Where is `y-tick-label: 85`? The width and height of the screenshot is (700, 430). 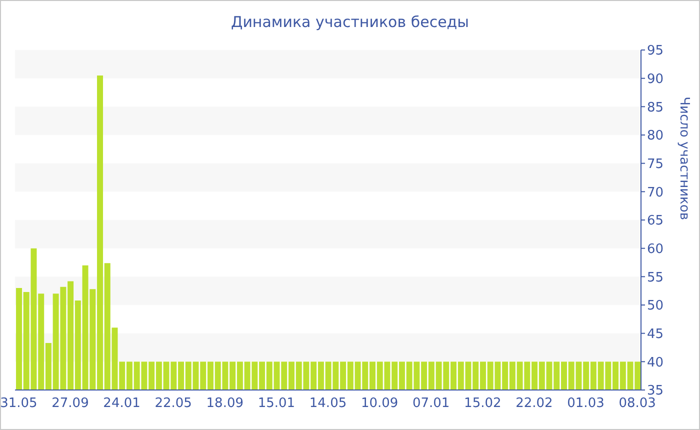
y-tick-label: 85 is located at coordinates (655, 108).